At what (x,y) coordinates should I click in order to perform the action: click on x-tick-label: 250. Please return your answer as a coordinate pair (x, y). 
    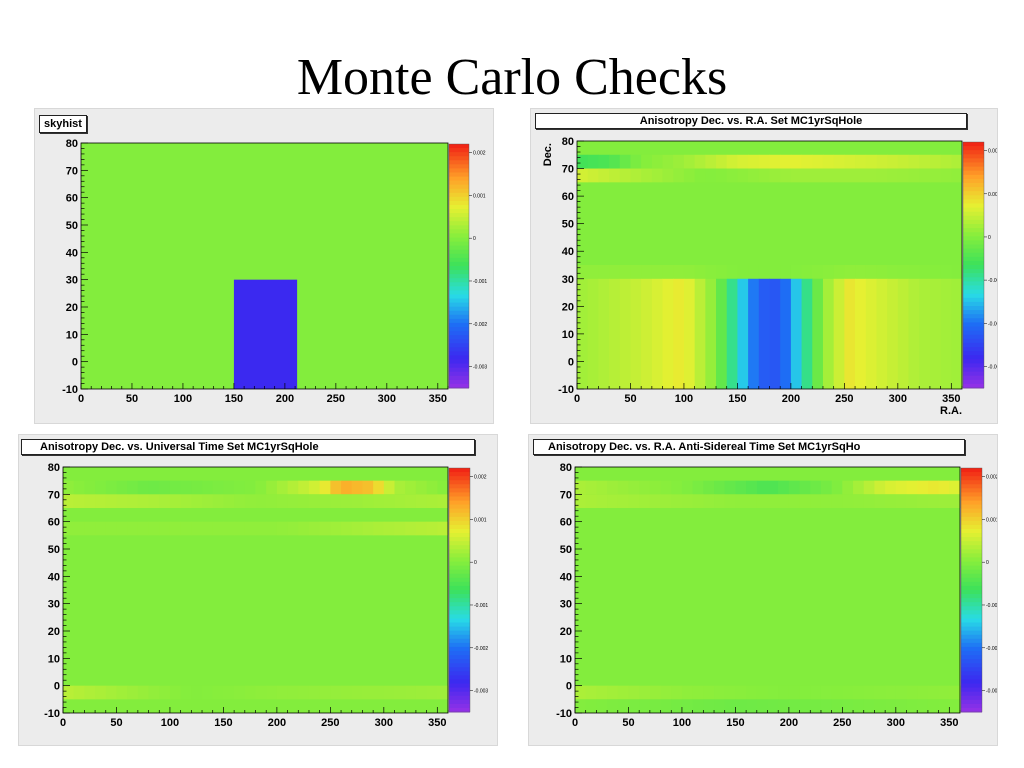
    Looking at the image, I should click on (336, 399).